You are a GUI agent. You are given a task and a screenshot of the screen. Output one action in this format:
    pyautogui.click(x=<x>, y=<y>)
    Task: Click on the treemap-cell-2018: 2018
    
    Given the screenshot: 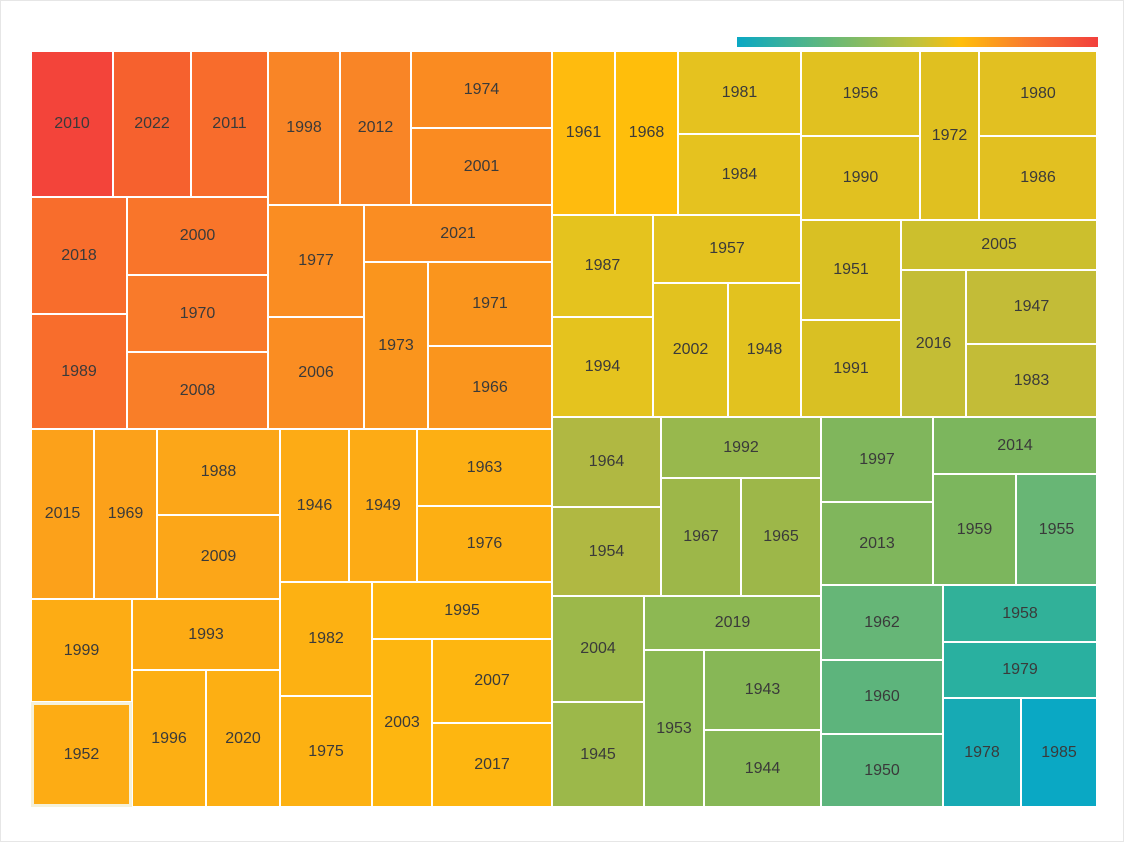 What is the action you would take?
    pyautogui.click(x=79, y=255)
    